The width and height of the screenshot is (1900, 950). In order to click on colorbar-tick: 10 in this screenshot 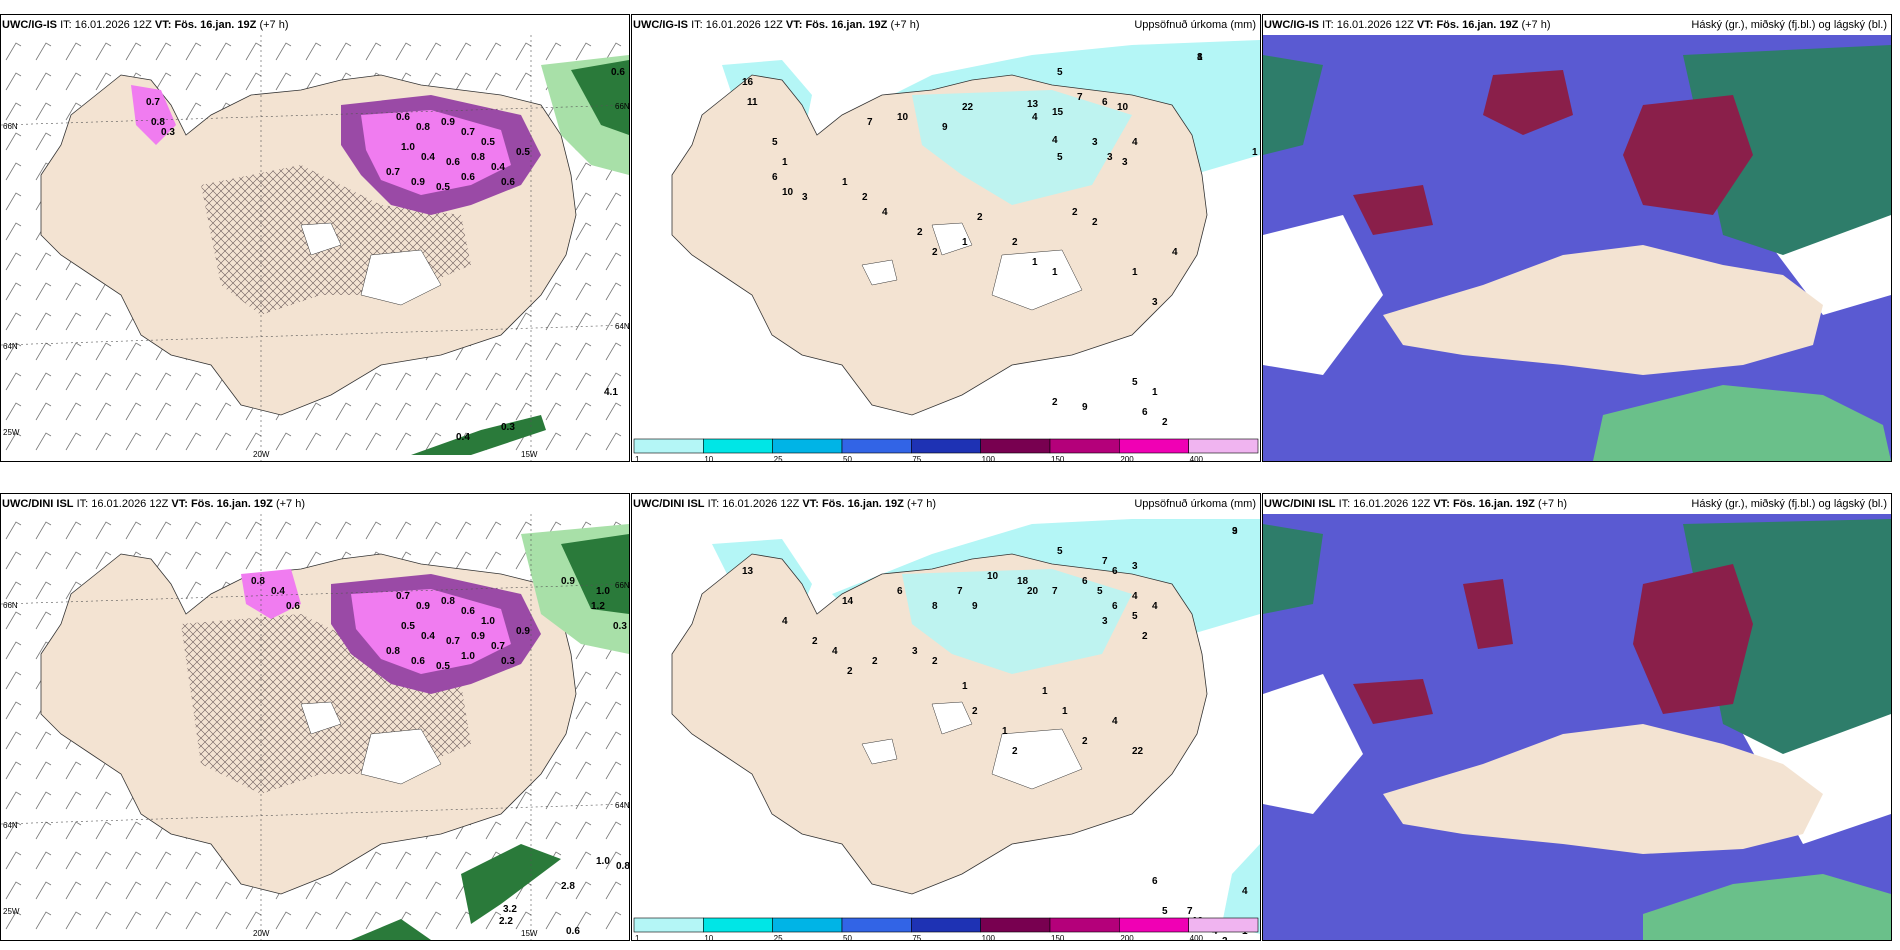, I will do `click(708, 937)`.